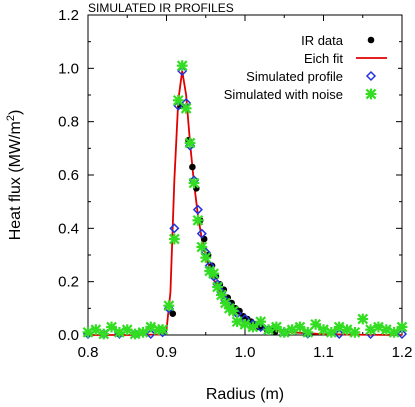 The width and height of the screenshot is (415, 407). I want to click on legend-swatch-simulated-with-noise, so click(371, 94).